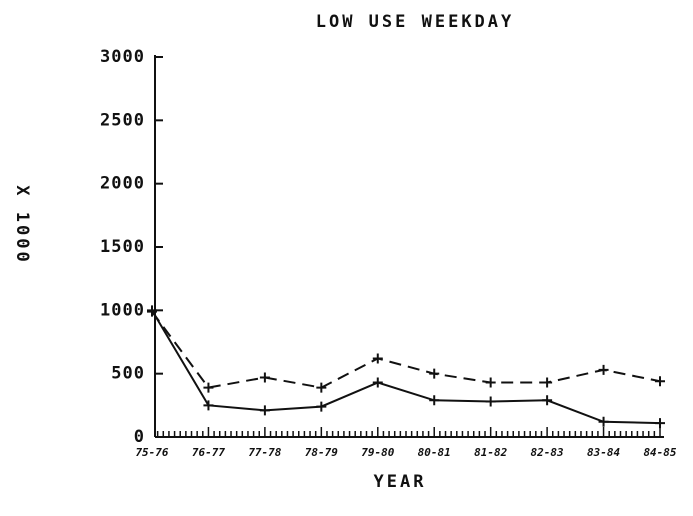  Describe the element at coordinates (415, 22) in the screenshot. I see `chart-title: LOW USE WEEKDAY` at that location.